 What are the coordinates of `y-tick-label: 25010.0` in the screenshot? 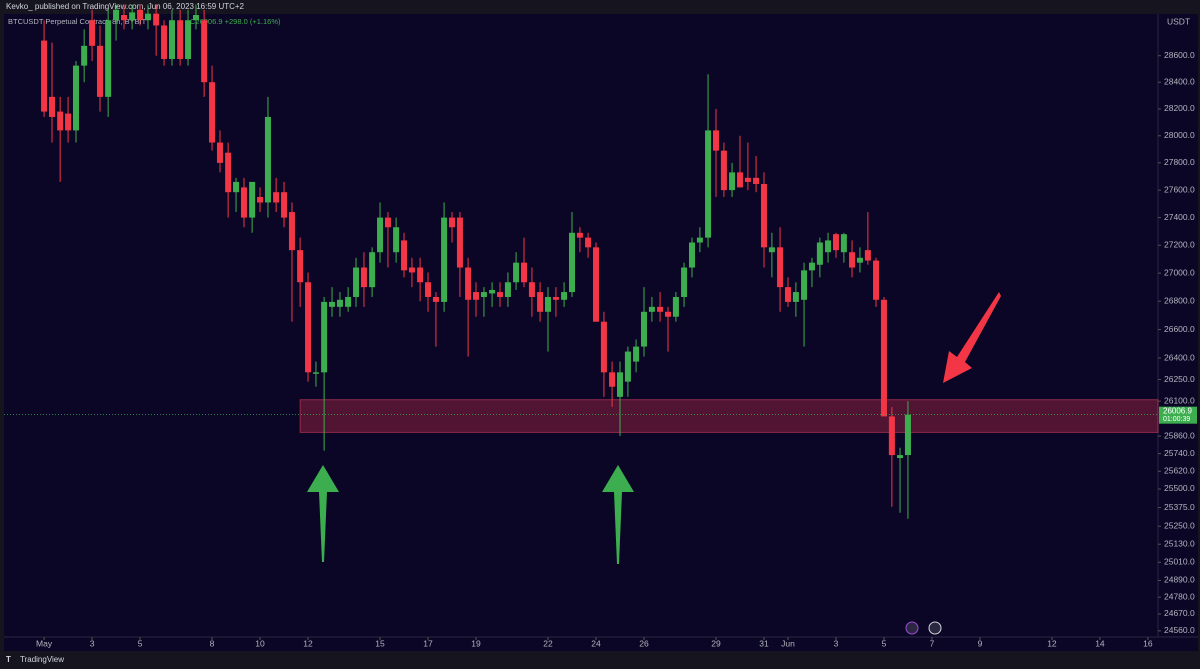 It's located at (1179, 562).